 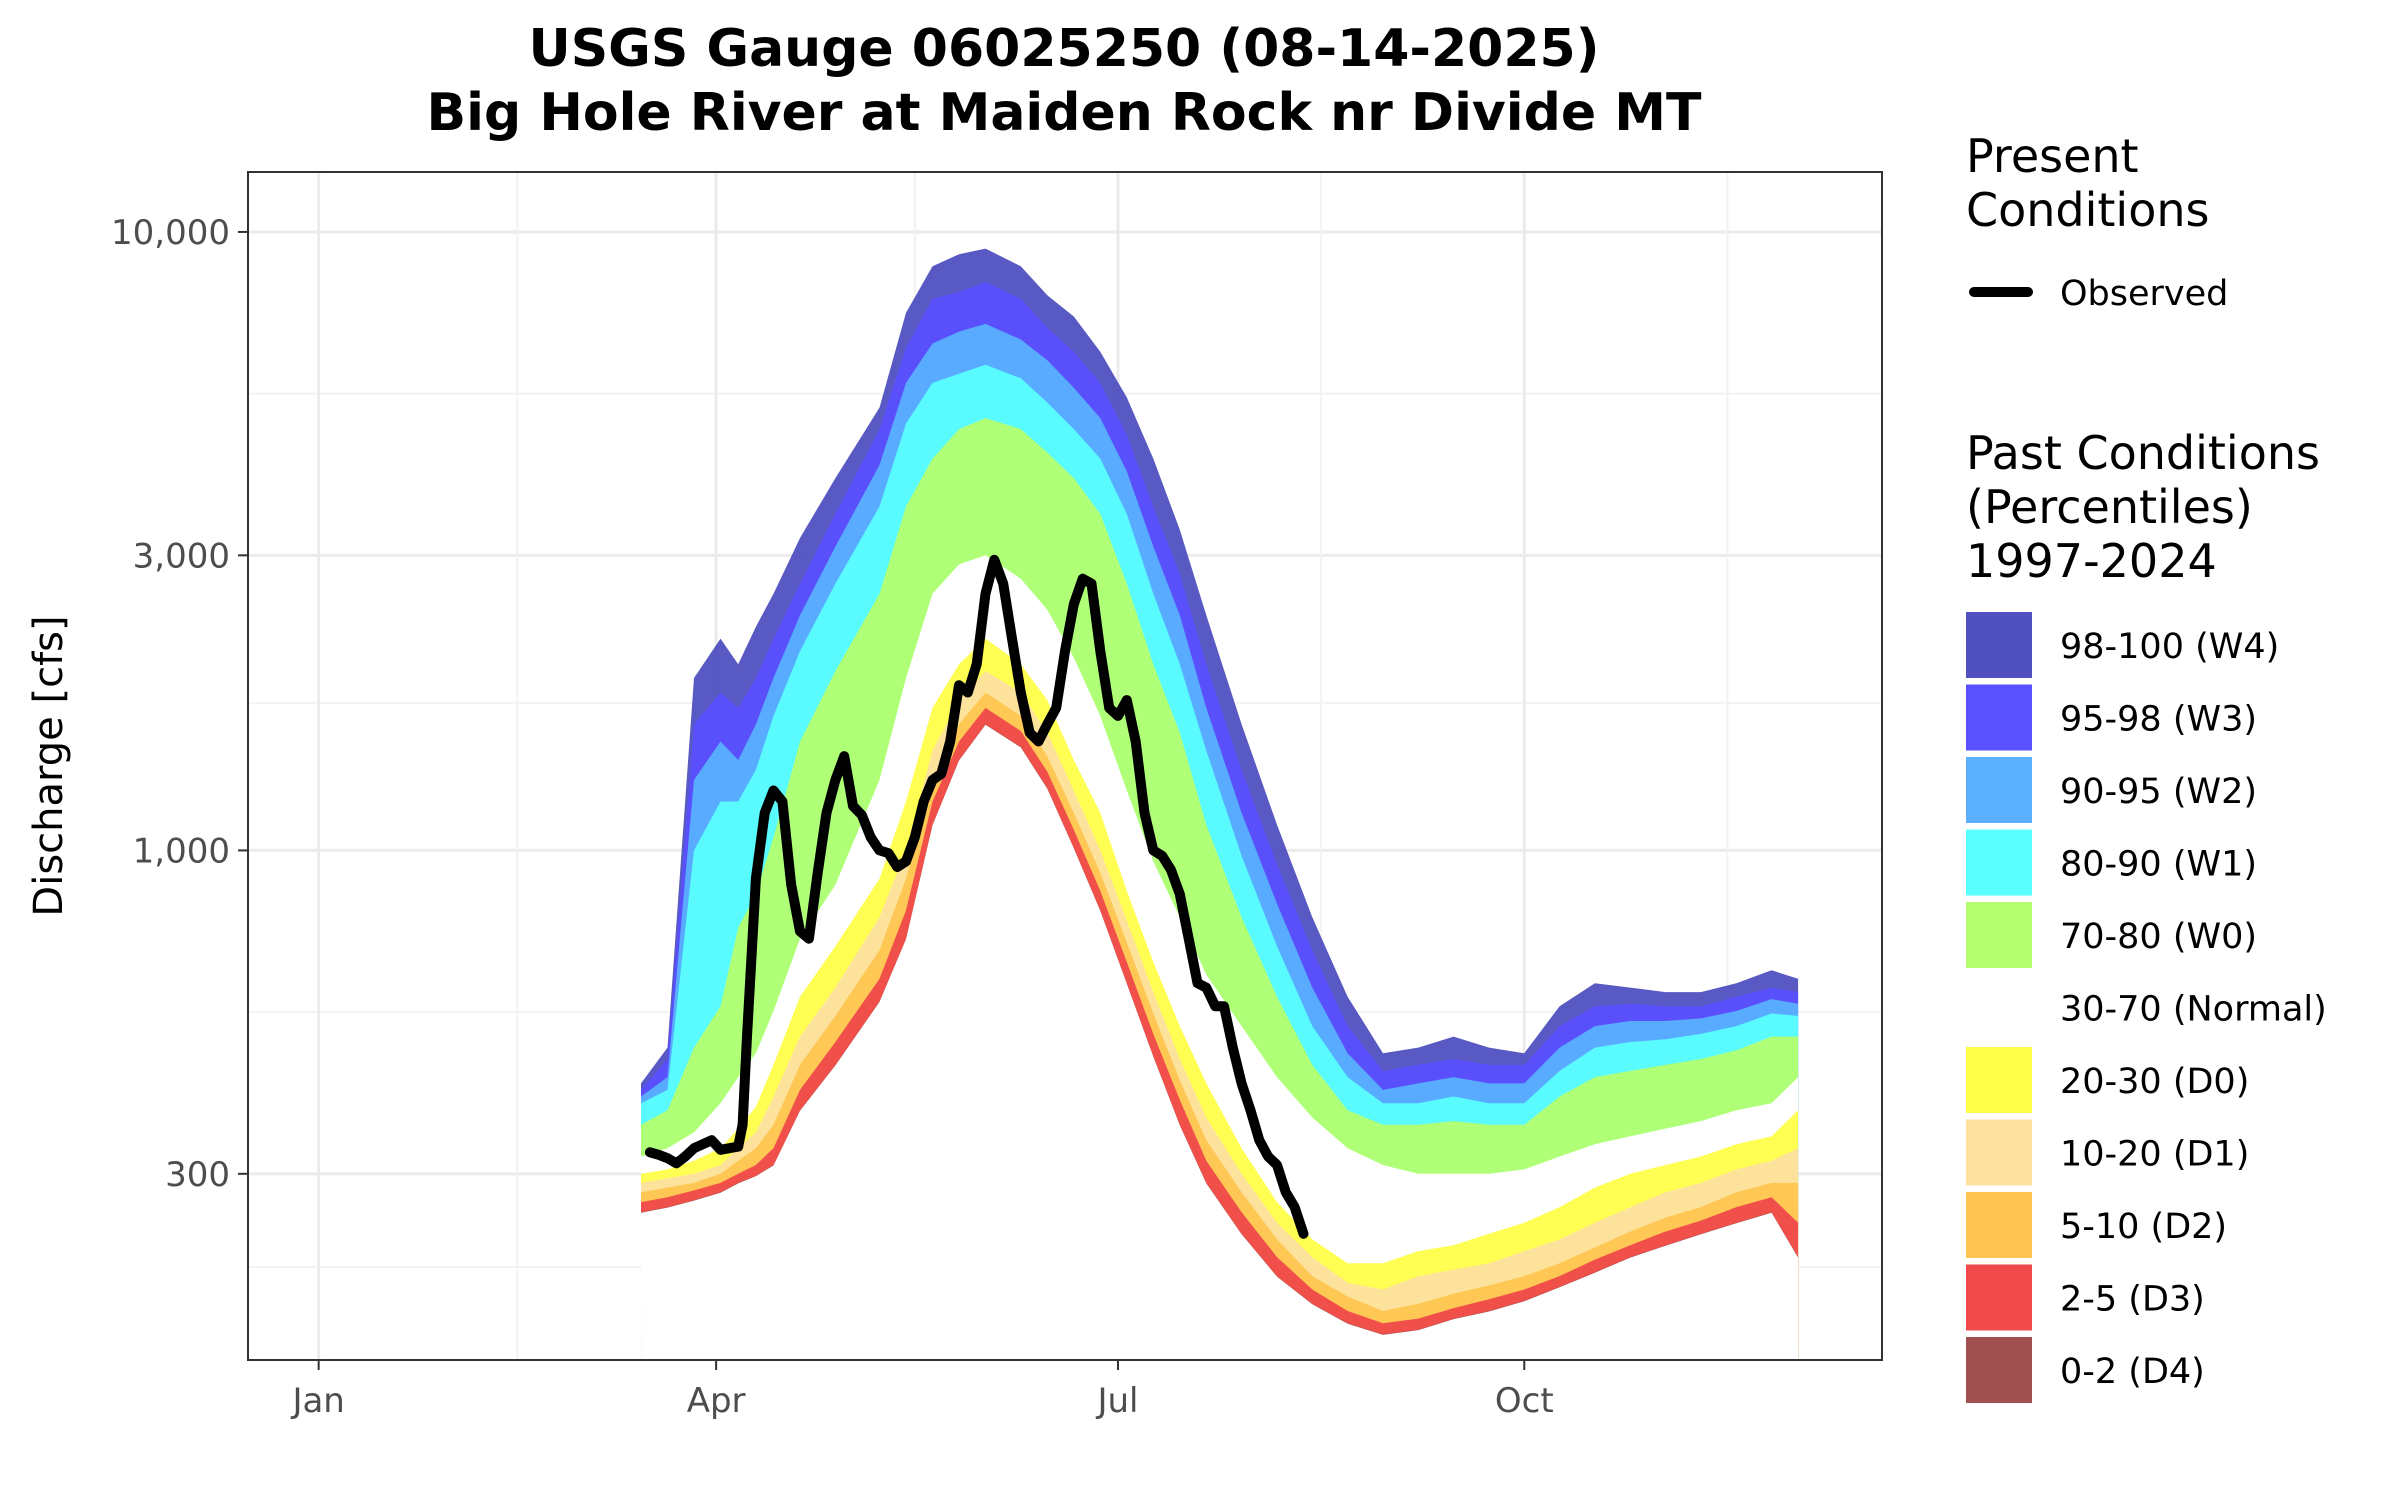 I want to click on y-tick-label: 3,000, so click(x=181, y=556).